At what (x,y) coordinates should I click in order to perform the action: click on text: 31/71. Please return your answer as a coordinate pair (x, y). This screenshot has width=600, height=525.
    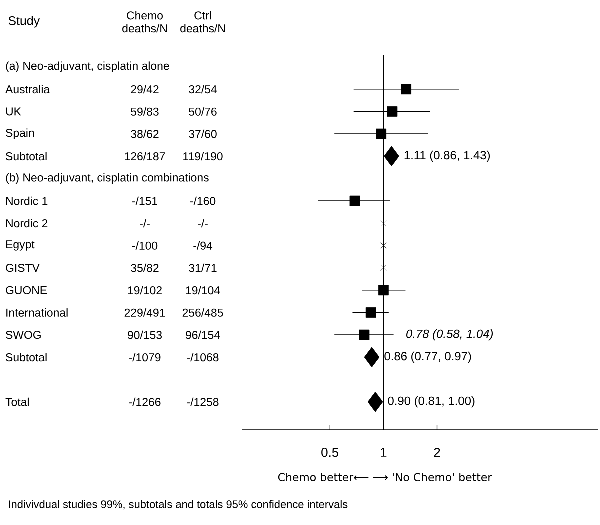
    Looking at the image, I should click on (203, 268).